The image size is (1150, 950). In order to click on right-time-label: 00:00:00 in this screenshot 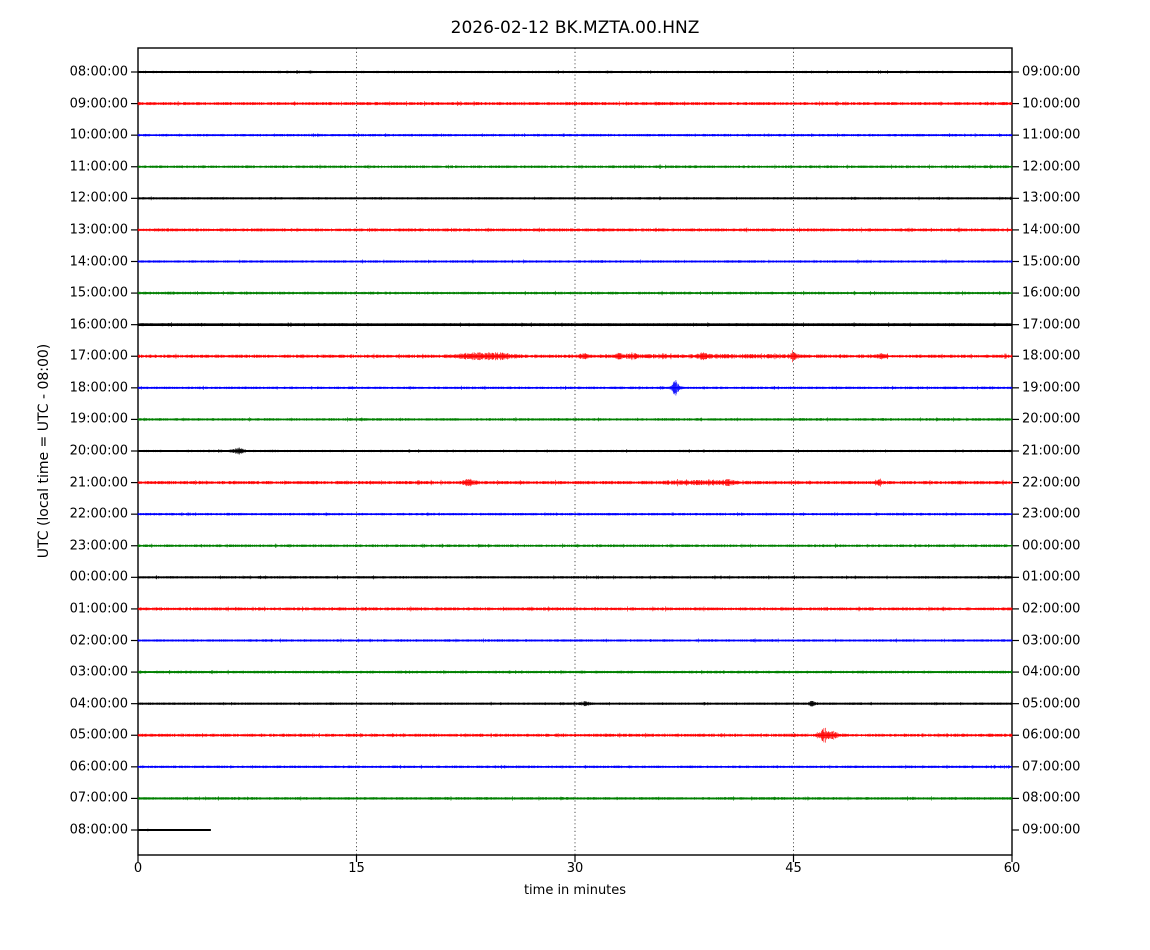, I will do `click(1051, 546)`.